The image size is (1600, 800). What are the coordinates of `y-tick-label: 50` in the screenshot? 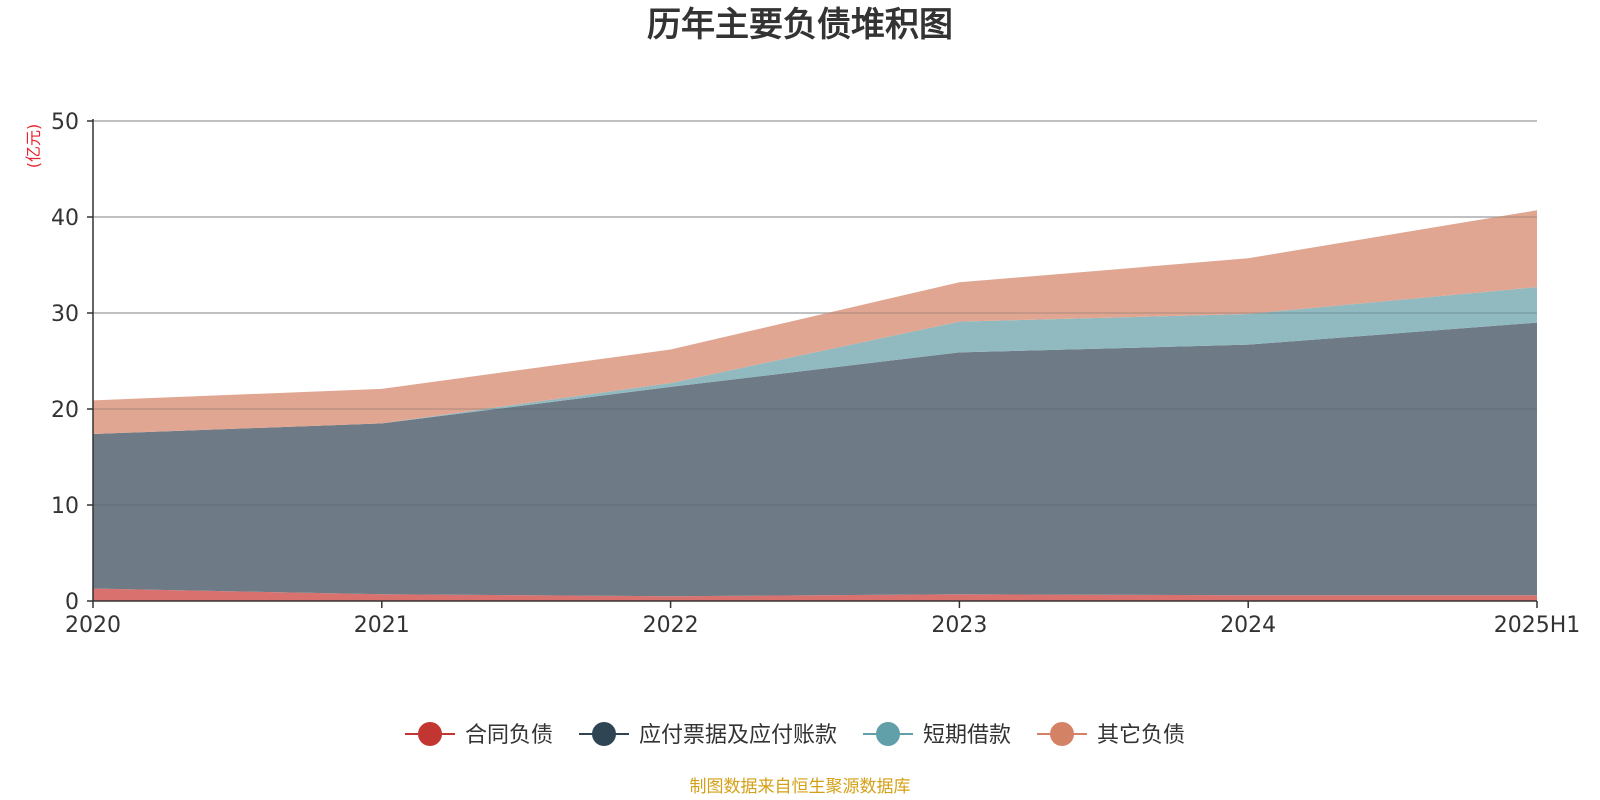 It's located at (65, 122).